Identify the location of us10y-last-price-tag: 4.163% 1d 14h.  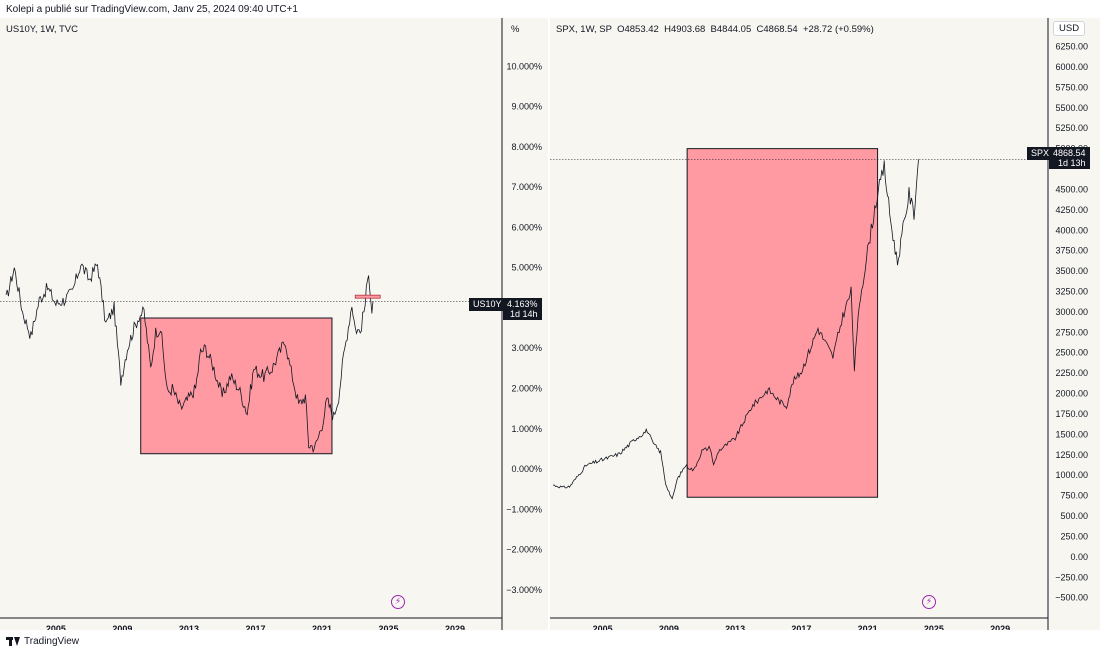
(522, 309).